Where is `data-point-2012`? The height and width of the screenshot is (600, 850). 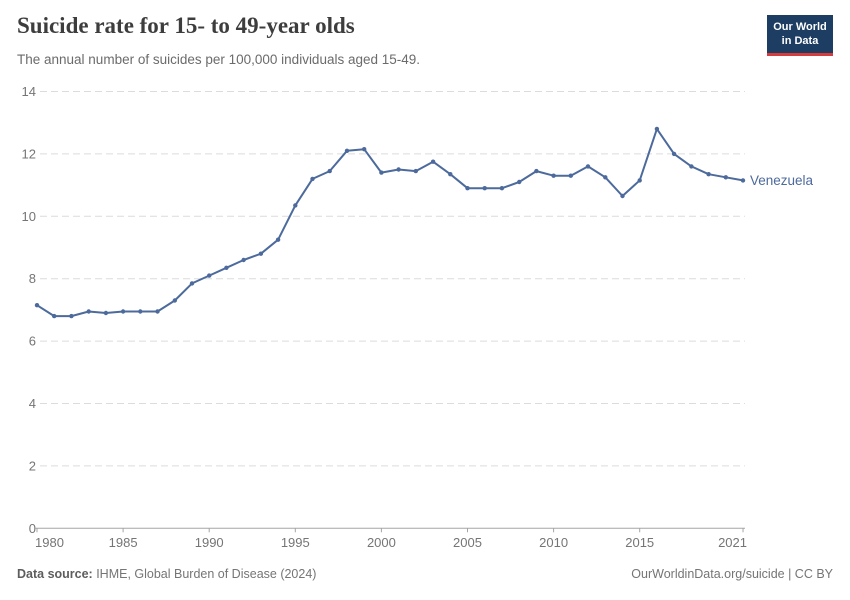
data-point-2012 is located at coordinates (588, 166).